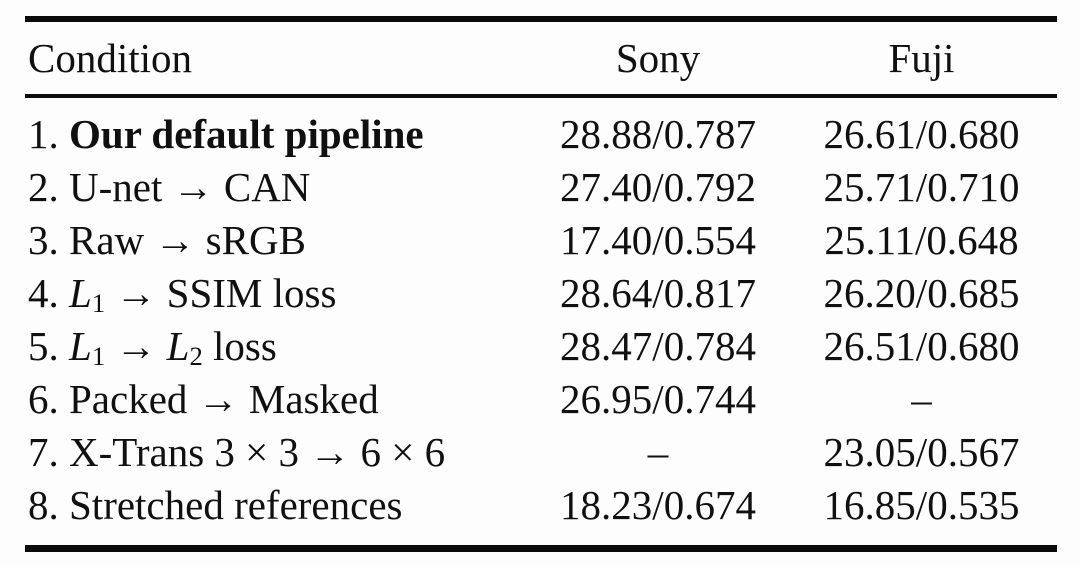 Image resolution: width=1080 pixels, height=566 pixels. Describe the element at coordinates (541, 399) in the screenshot. I see `table-row: 6. Packed → Masked 26.95/0.744 –` at that location.